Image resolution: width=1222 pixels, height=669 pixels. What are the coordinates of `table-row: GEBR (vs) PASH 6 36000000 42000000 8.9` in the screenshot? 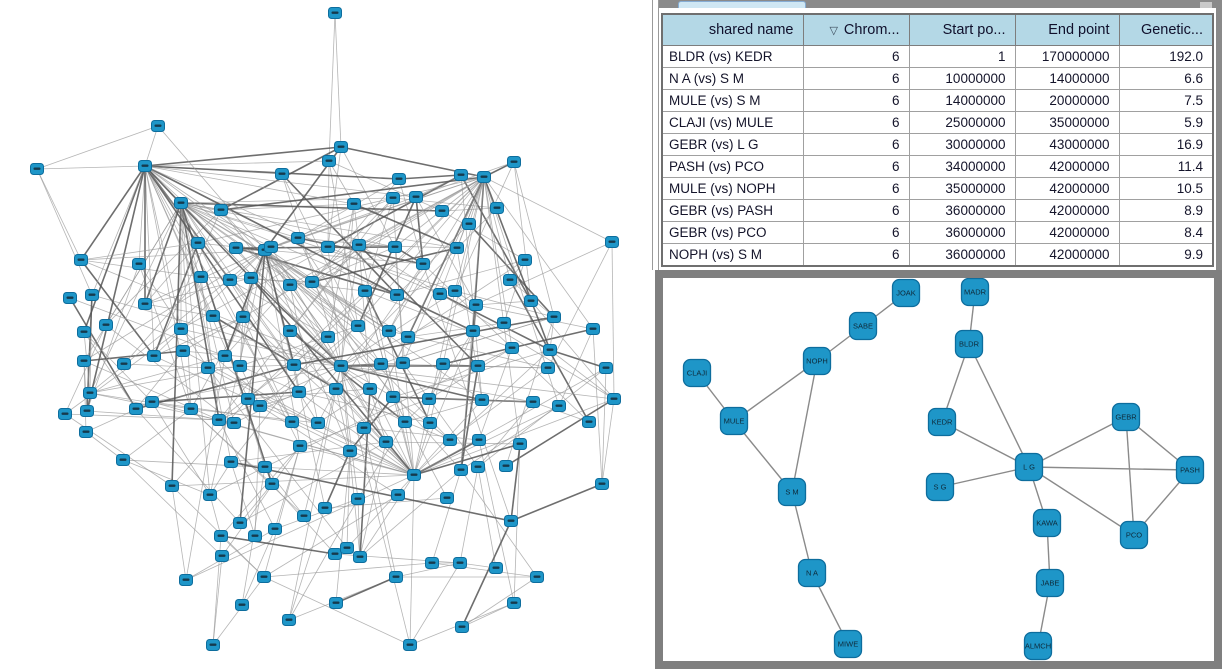 It's located at (937, 210).